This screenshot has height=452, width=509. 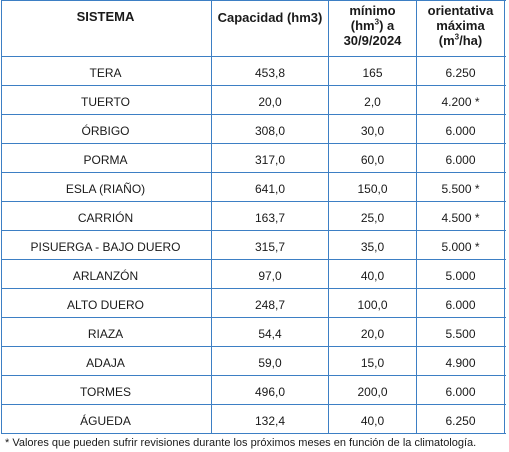 What do you see at coordinates (271, 129) in the screenshot?
I see `cell-capacidad: 308,0` at bounding box center [271, 129].